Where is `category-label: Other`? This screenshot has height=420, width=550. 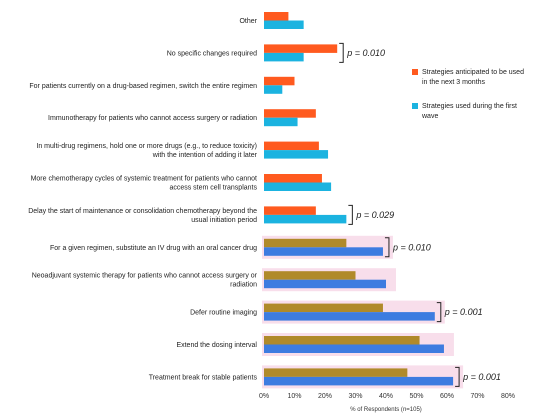
category-label: Other is located at coordinates (248, 21).